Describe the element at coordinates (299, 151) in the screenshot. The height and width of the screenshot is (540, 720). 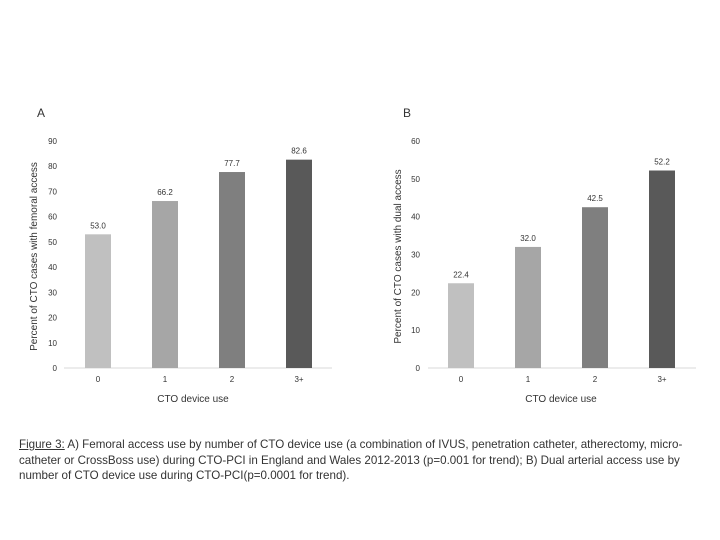
I see `chart-a-data-label: 82.6` at that location.